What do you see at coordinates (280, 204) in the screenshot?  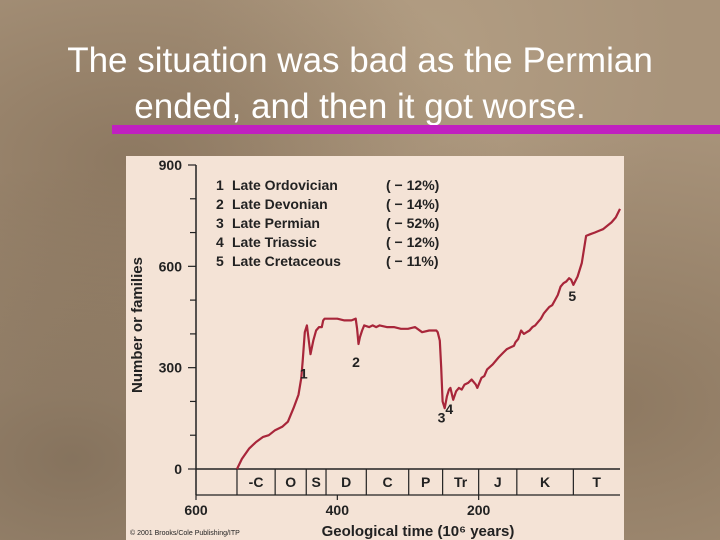 I see `legend-name: Late Devonian` at bounding box center [280, 204].